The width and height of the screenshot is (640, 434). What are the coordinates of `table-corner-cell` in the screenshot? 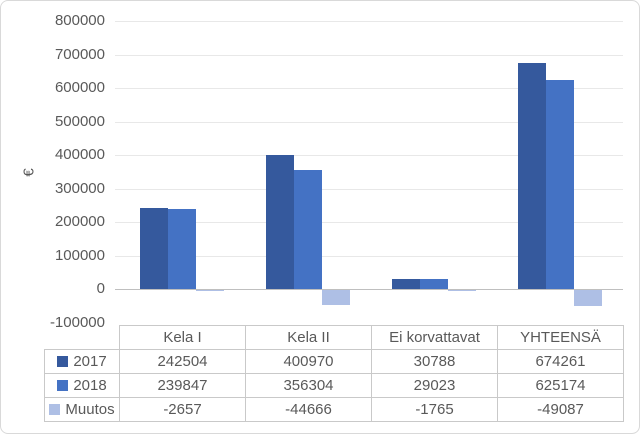 It's located at (82, 338).